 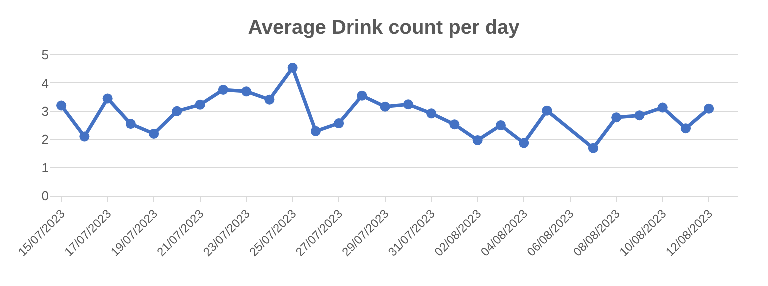 I want to click on y-tick-label: 1, so click(x=45, y=168).